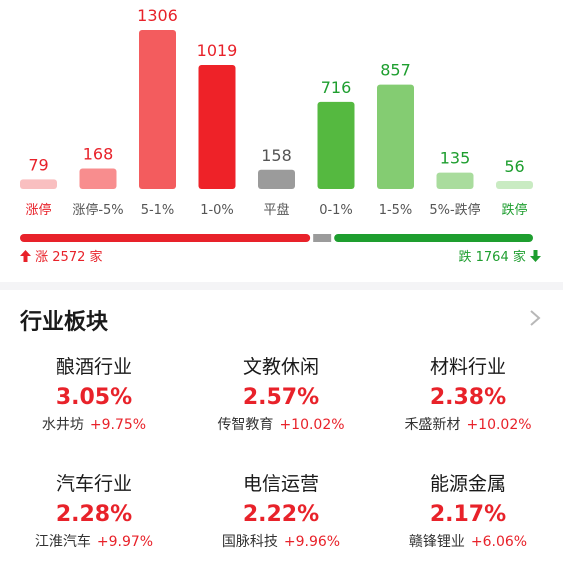  I want to click on sector-card: 汽车行业 2.28% 江淮汽车 +9.97%, so click(94, 510).